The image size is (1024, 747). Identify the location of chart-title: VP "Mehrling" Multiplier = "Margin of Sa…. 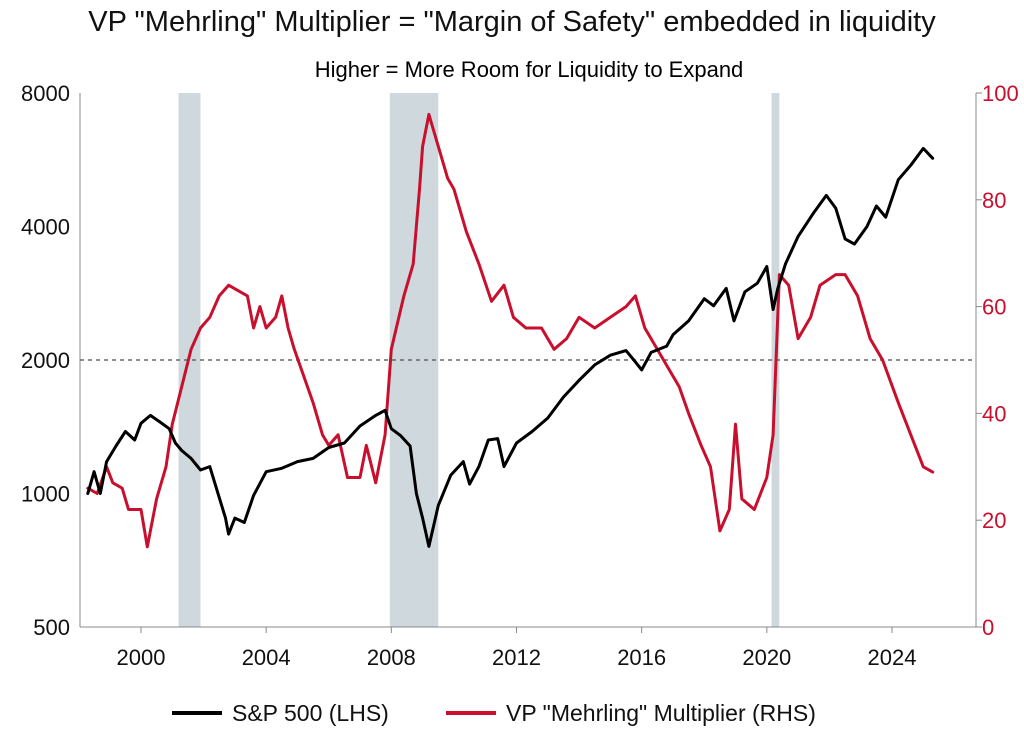
(512, 22).